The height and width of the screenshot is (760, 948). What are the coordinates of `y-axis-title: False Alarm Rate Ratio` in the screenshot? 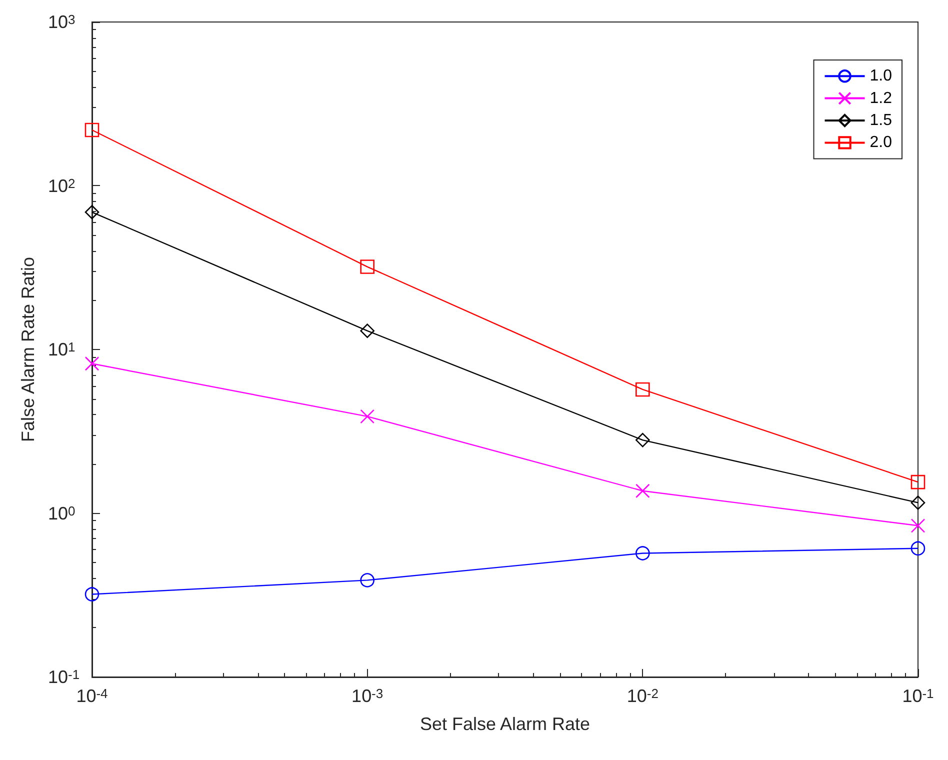 It's located at (28, 349).